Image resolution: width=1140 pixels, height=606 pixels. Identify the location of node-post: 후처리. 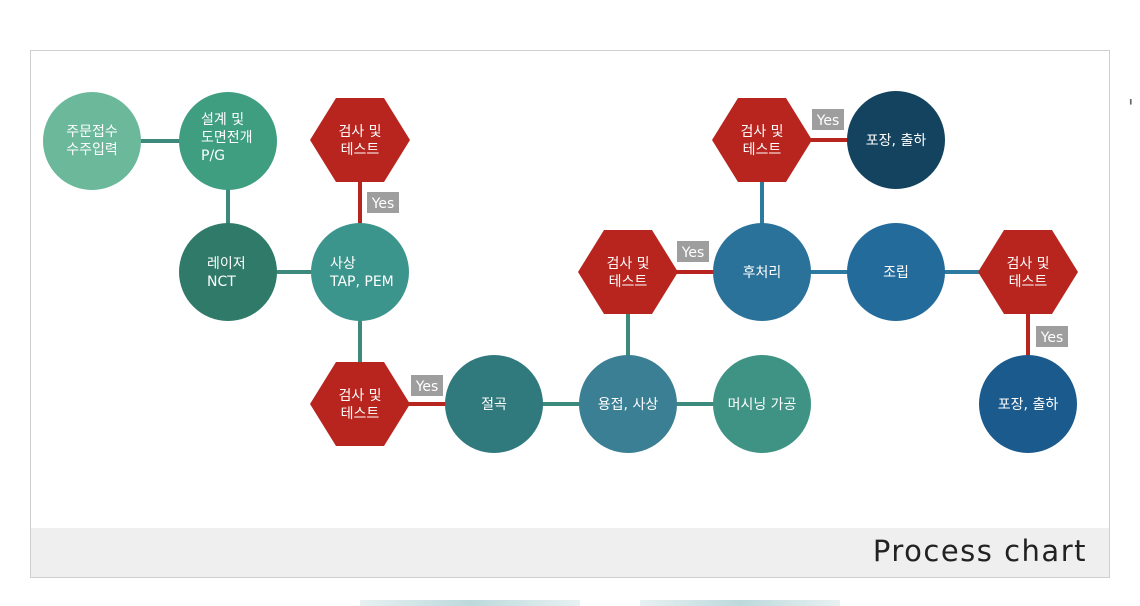
(762, 272).